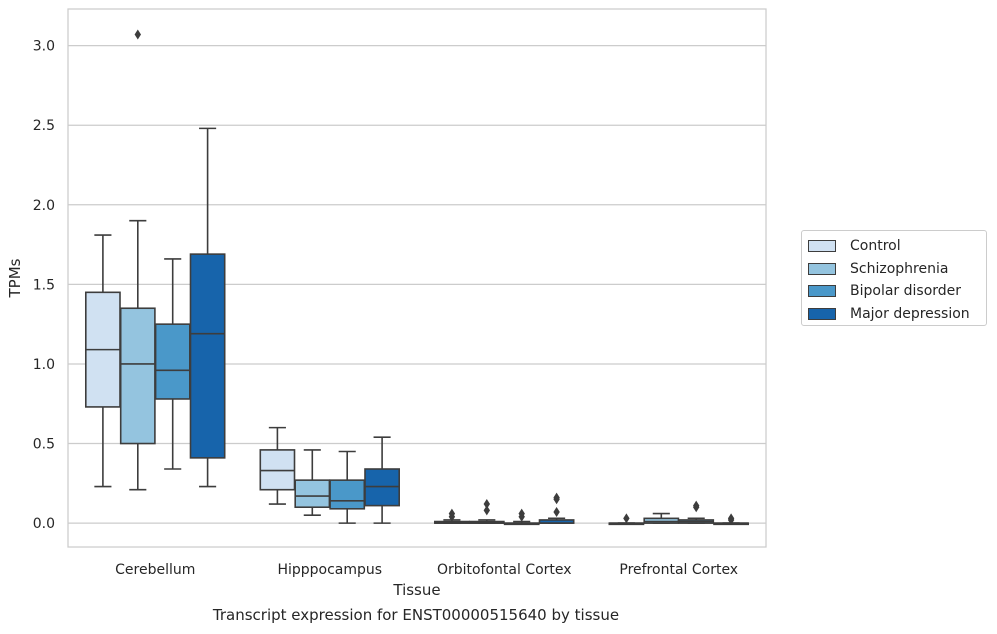 Image resolution: width=997 pixels, height=634 pixels. What do you see at coordinates (155, 570) in the screenshot?
I see `x-tick-label: Cerebellum` at bounding box center [155, 570].